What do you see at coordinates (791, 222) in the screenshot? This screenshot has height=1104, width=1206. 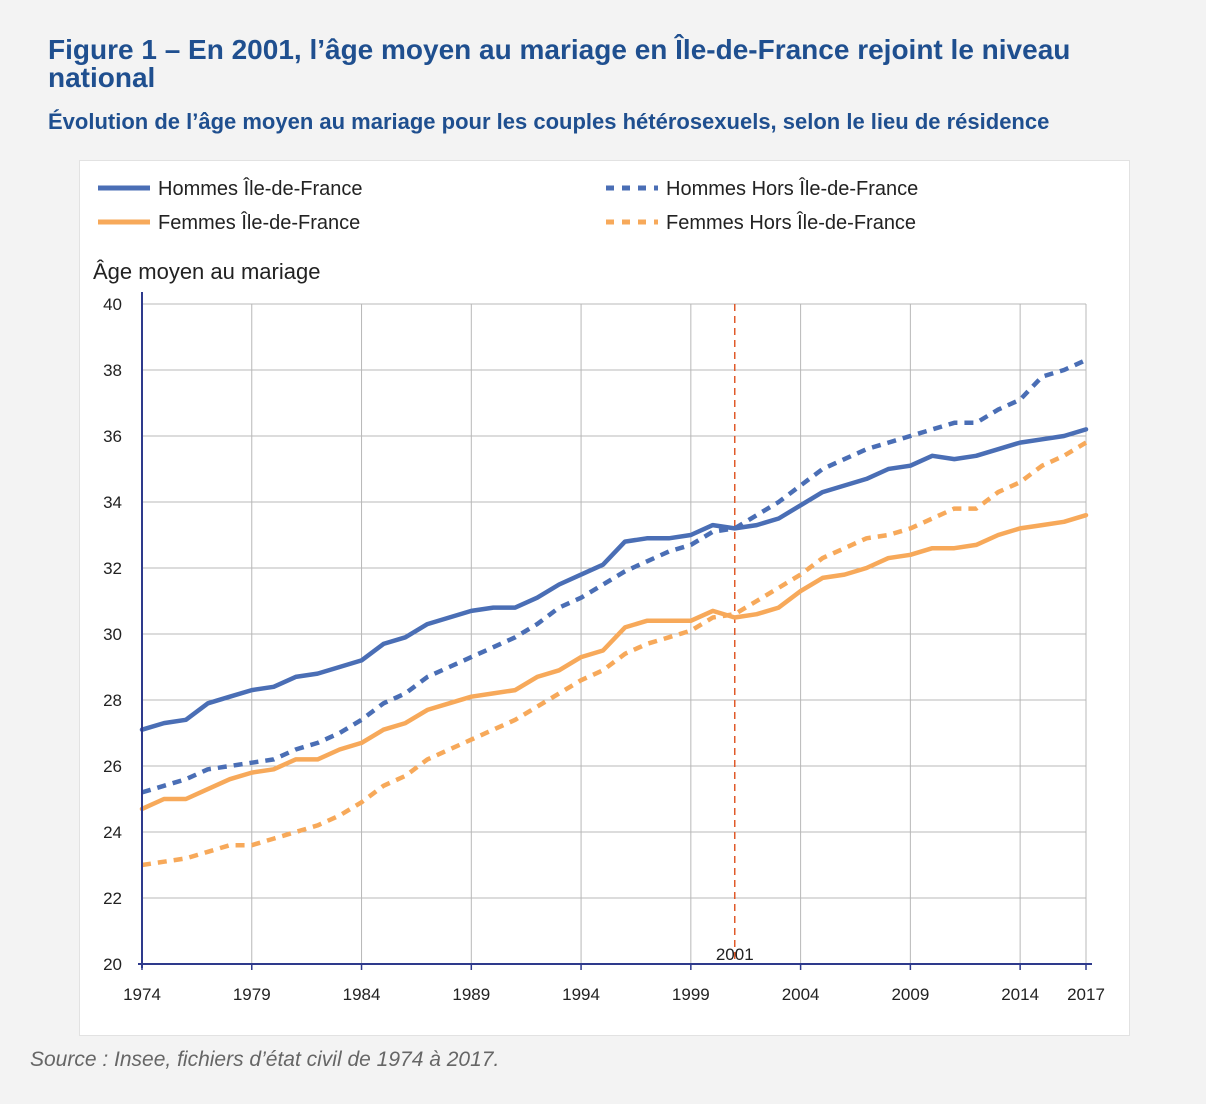 I see `legend-label-4: Femmes Hors Île-de-France` at bounding box center [791, 222].